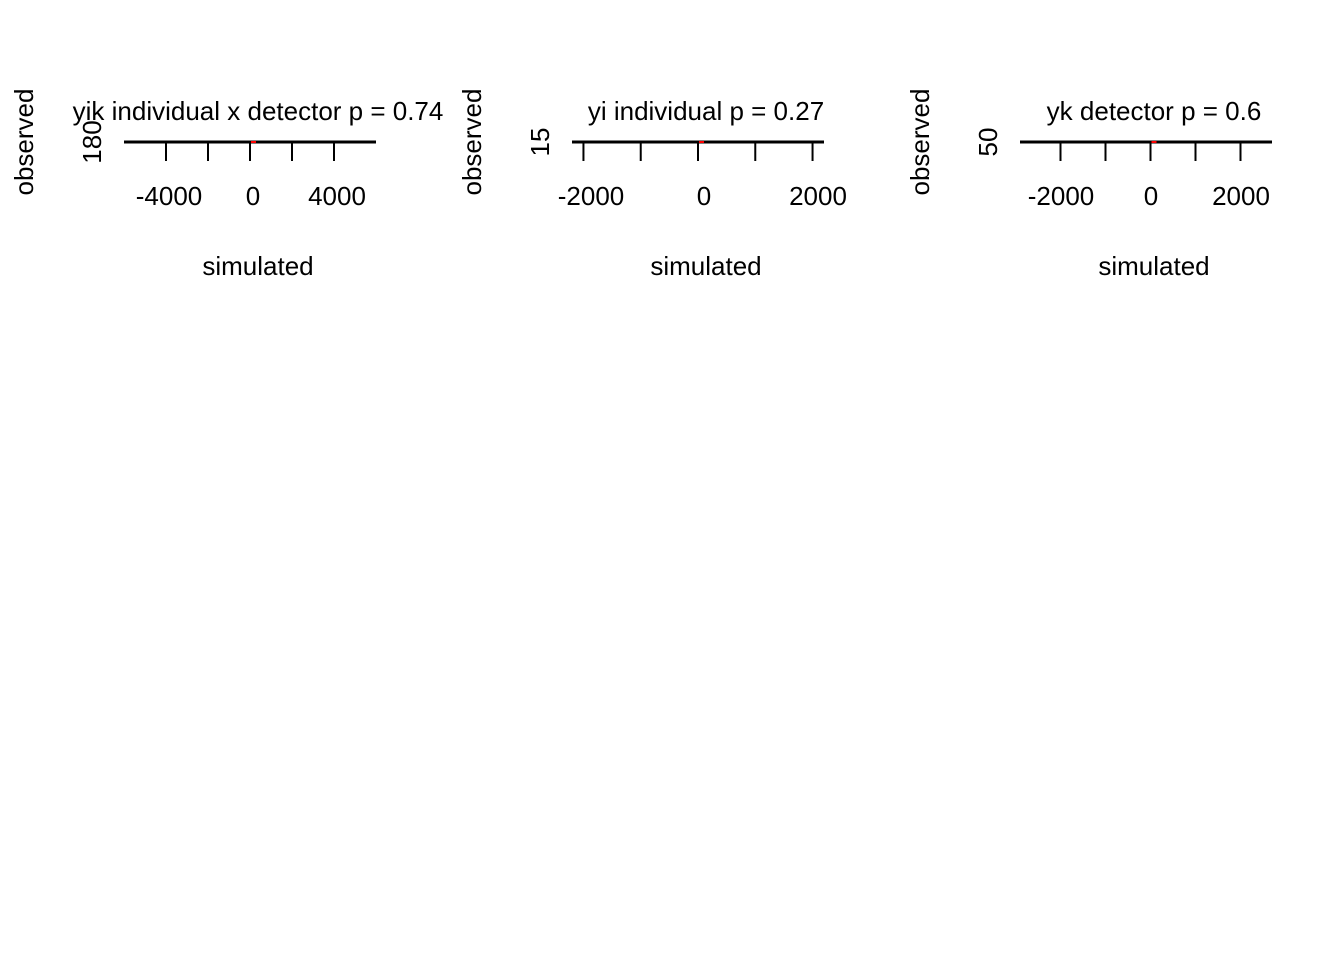 The width and height of the screenshot is (1344, 960). I want to click on panel-3-x-axis-label: simulated, so click(1153, 266).